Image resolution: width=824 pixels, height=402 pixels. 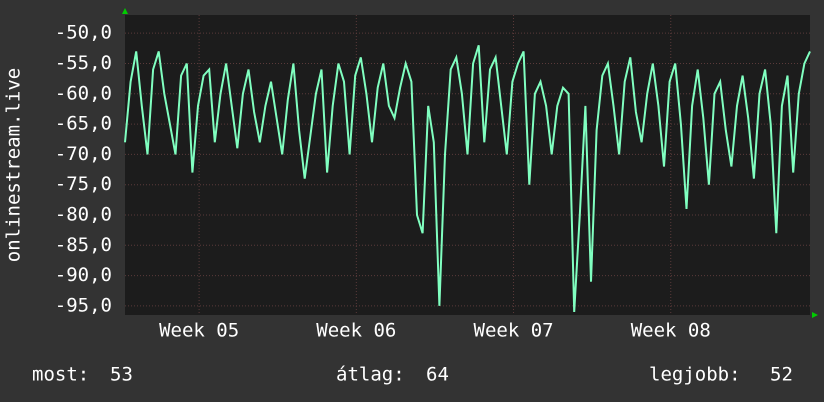 What do you see at coordinates (695, 375) in the screenshot?
I see `stat-label: legjobb:` at bounding box center [695, 375].